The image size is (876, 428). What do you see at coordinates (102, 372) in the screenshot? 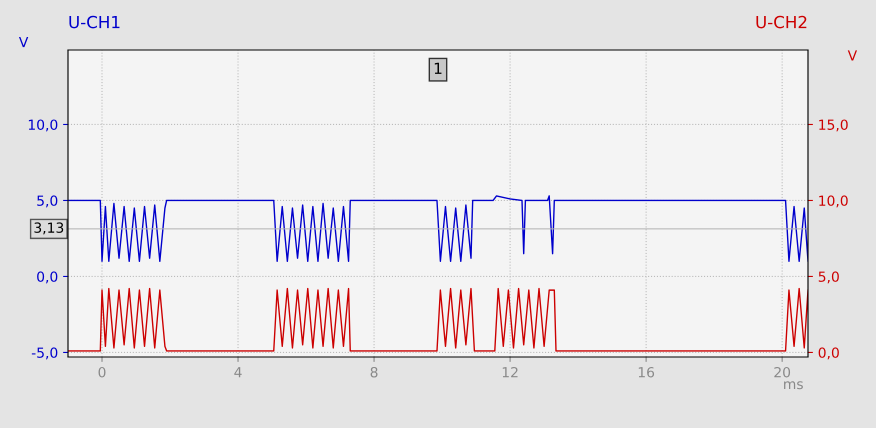
I see `x-tick-label: 0` at bounding box center [102, 372].